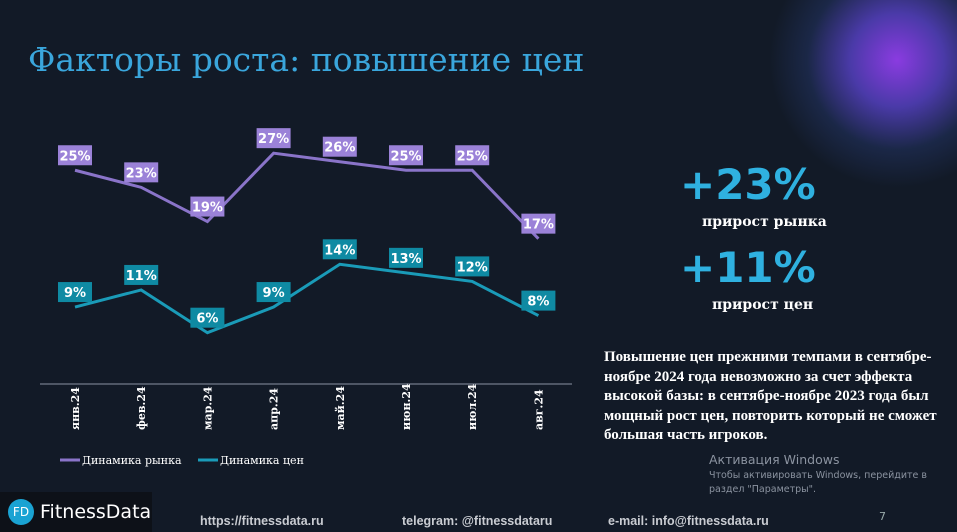  What do you see at coordinates (141, 408) in the screenshot?
I see `x-tick-label: фев.24` at bounding box center [141, 408].